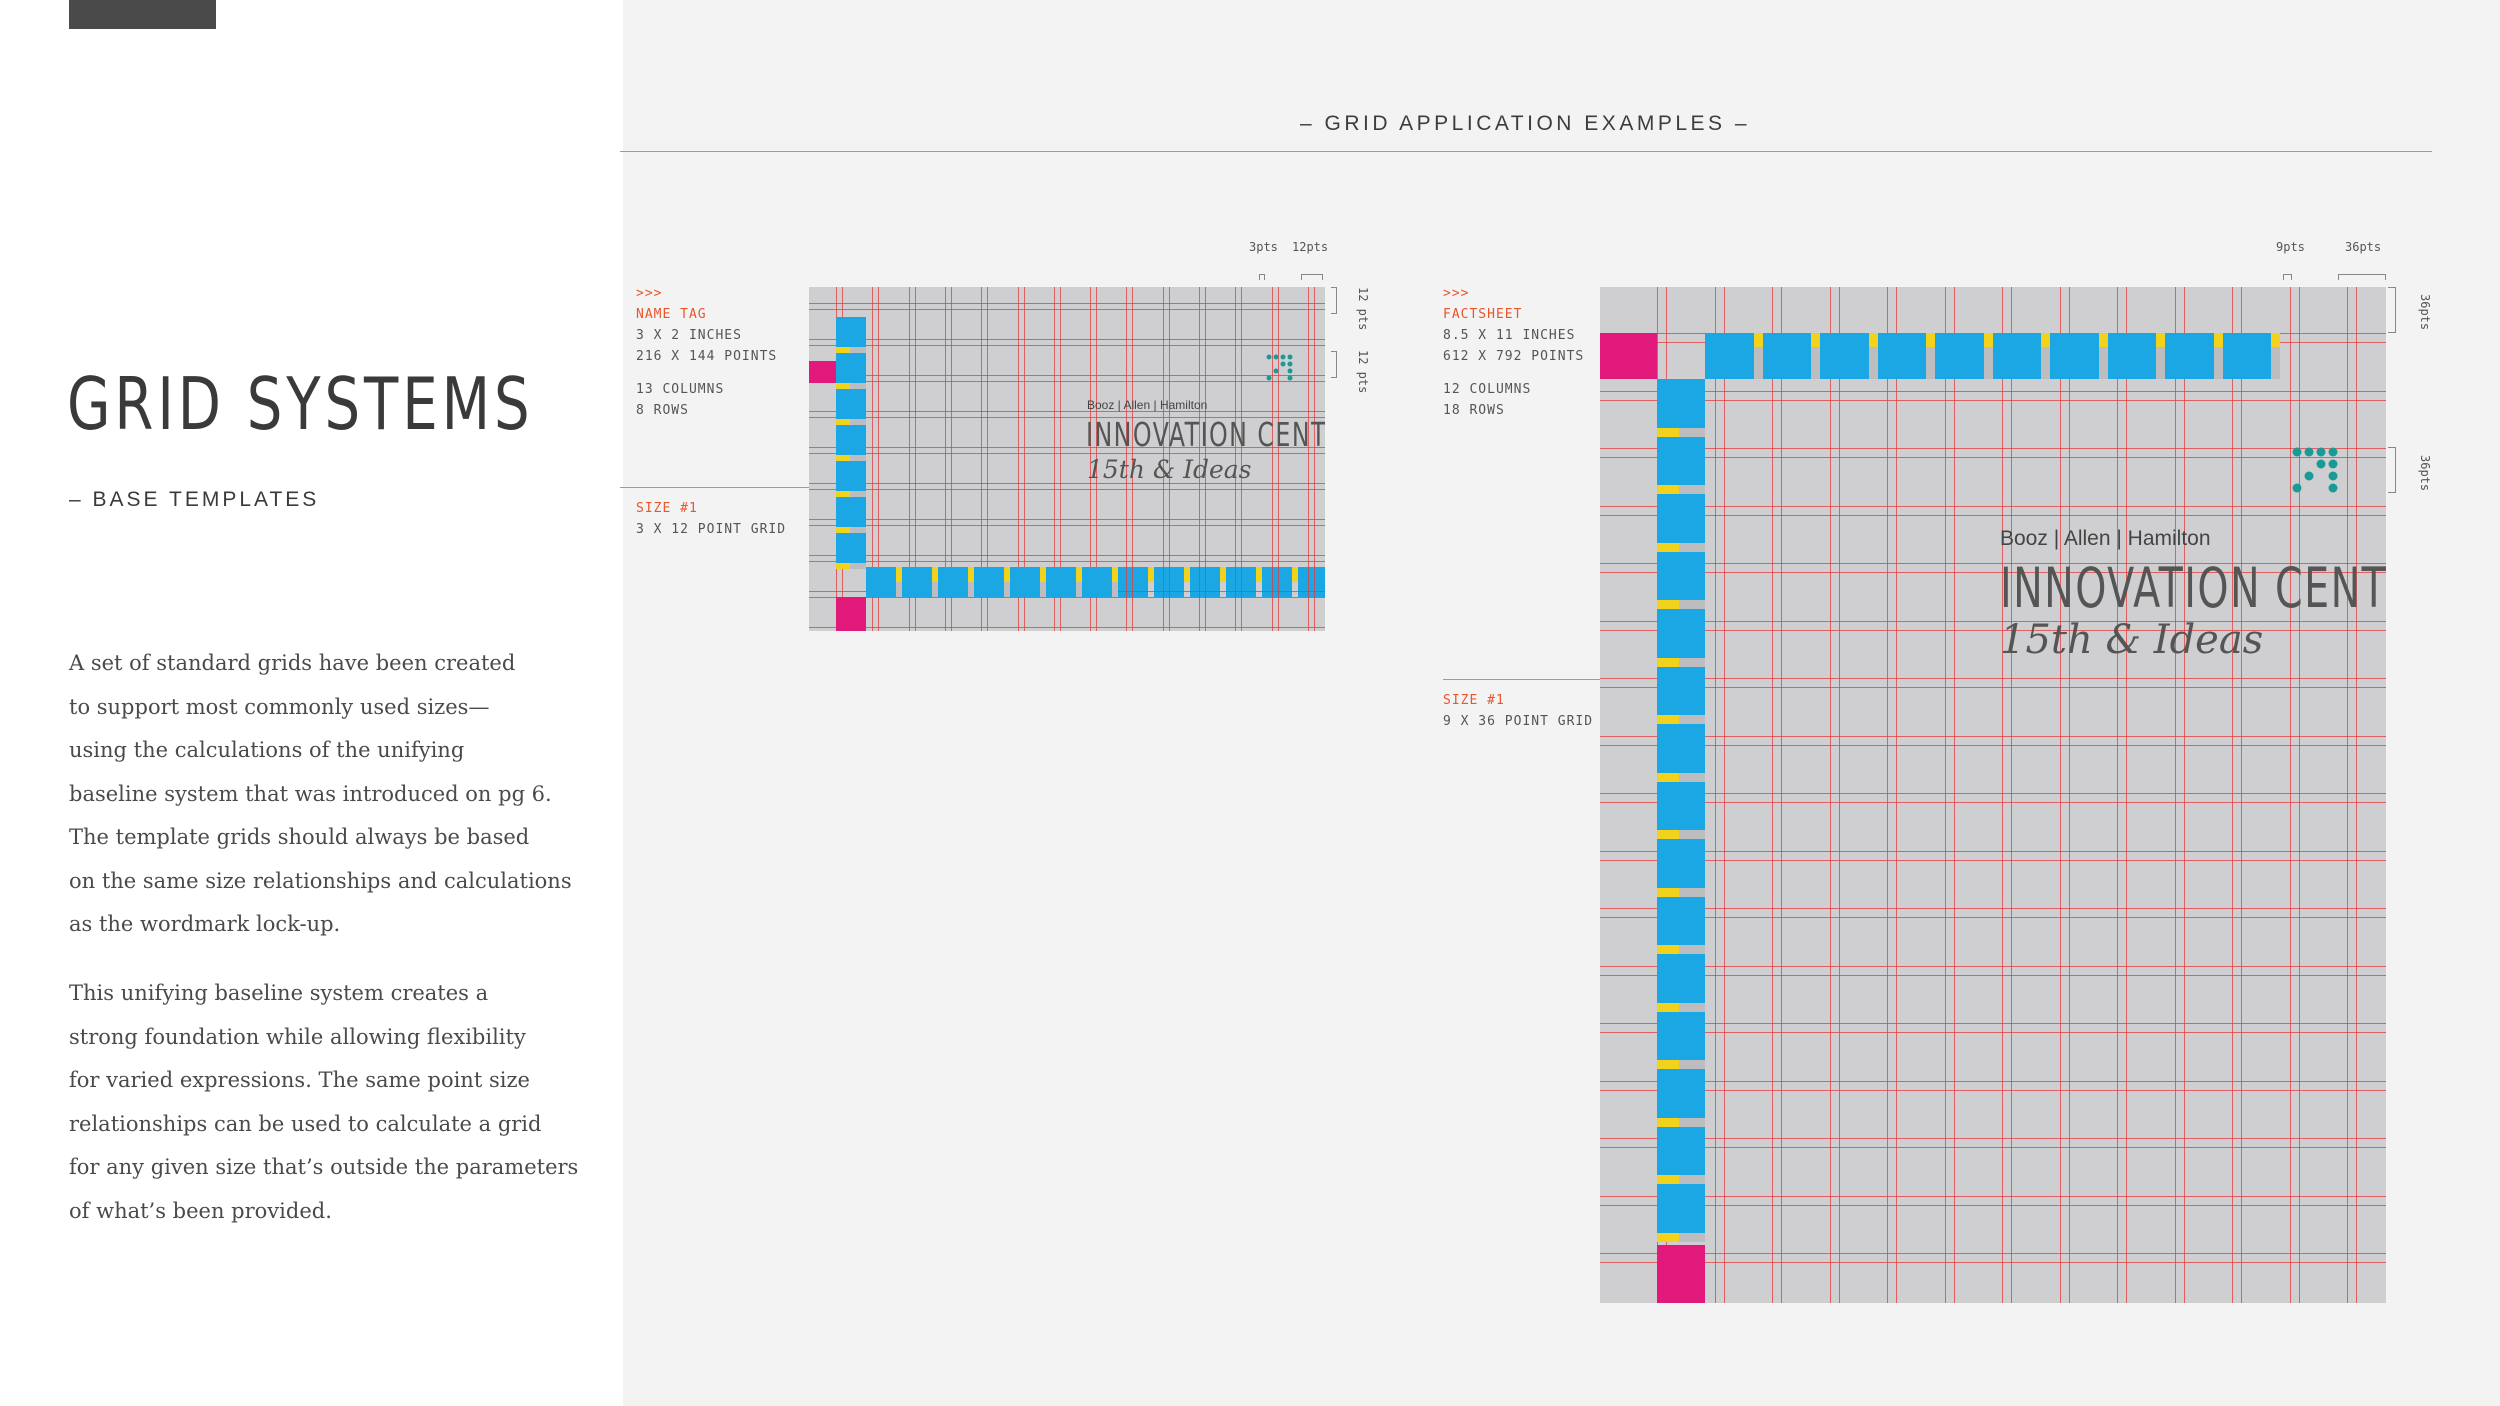 This screenshot has height=1406, width=2500. What do you see at coordinates (715, 487) in the screenshot?
I see `name-tag-leader` at bounding box center [715, 487].